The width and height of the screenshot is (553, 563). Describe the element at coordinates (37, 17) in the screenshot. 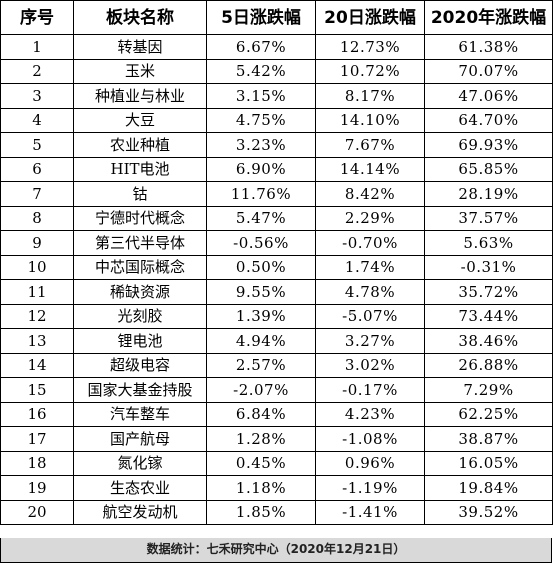

I see `header-index: 序号` at that location.